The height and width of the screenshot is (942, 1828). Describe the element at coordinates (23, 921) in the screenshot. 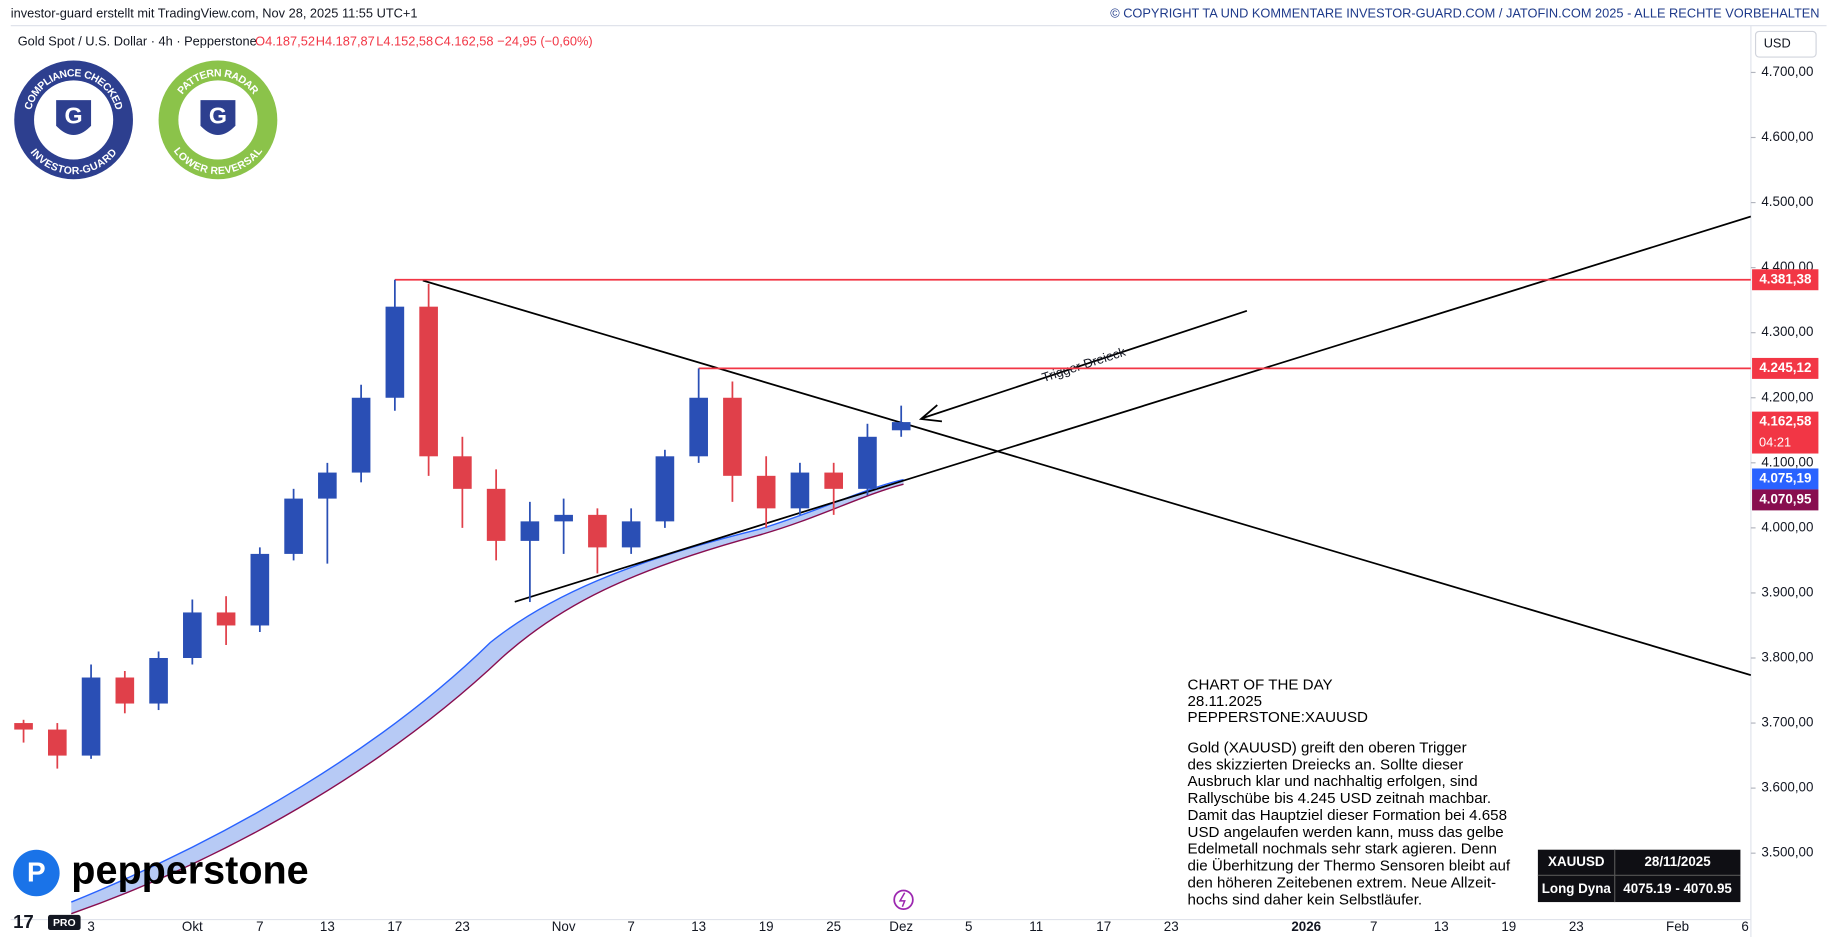

I see `tv-logo: 17` at that location.